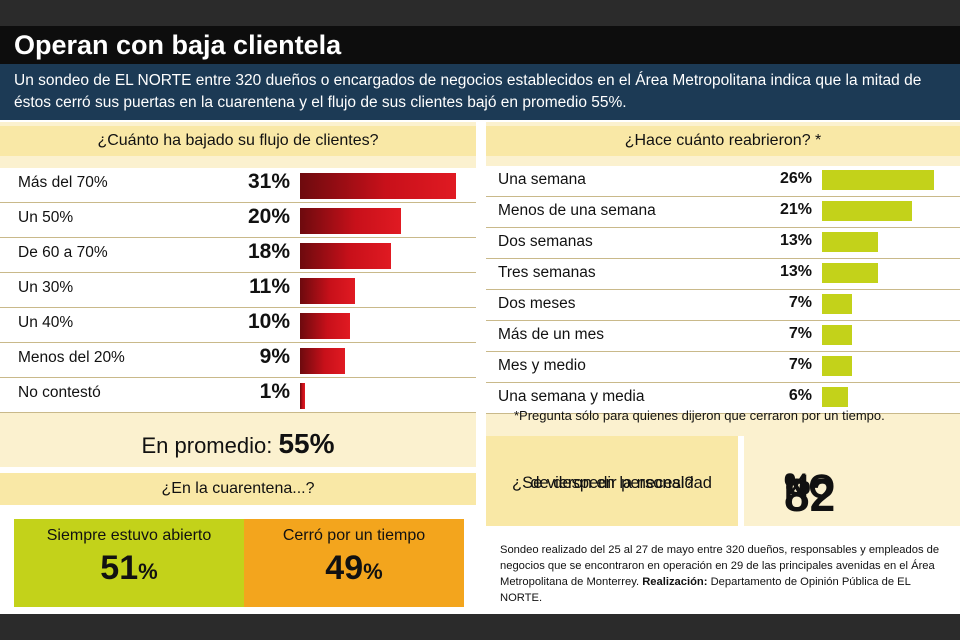  What do you see at coordinates (148, 571) in the screenshot?
I see `always-open-unit: %` at bounding box center [148, 571].